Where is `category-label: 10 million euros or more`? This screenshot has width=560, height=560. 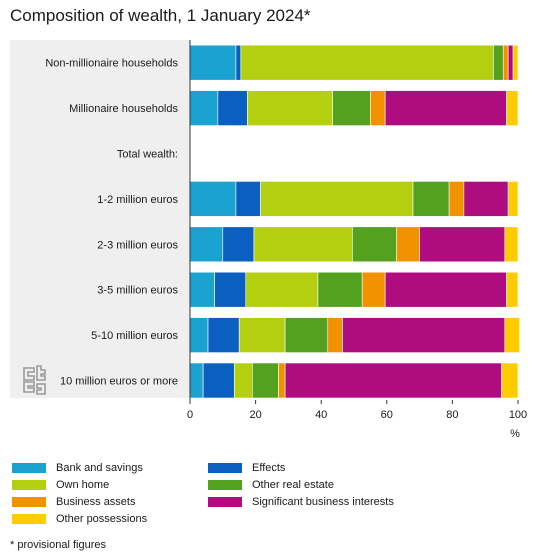 category-label: 10 million euros or more is located at coordinates (119, 382).